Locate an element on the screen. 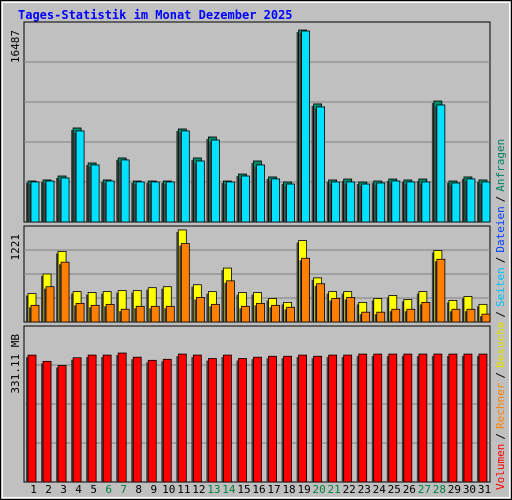  x-tick-label: 25 is located at coordinates (394, 489).